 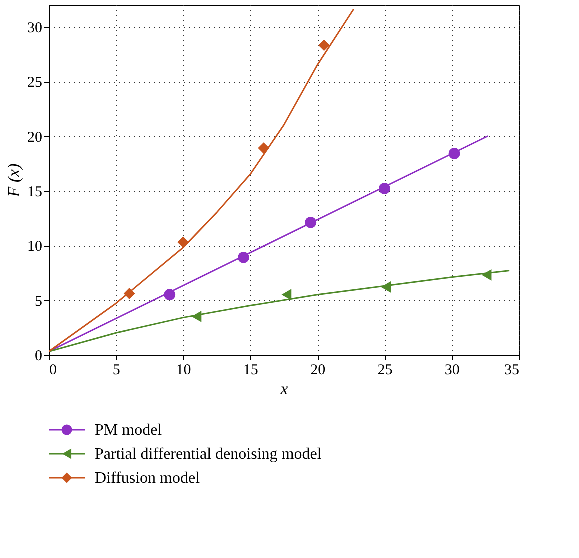 What do you see at coordinates (452, 370) in the screenshot?
I see `x-tick-label: 30` at bounding box center [452, 370].